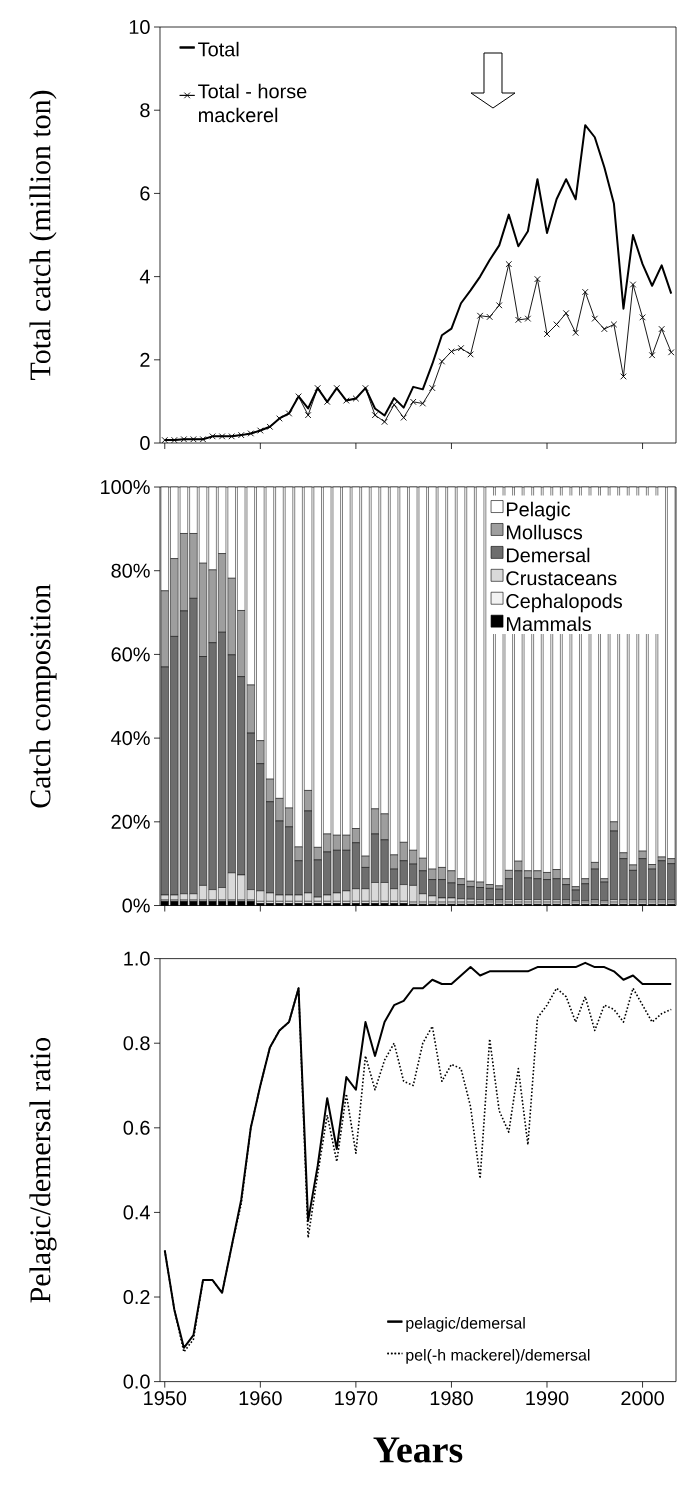  What do you see at coordinates (547, 1398) in the screenshot?
I see `x-tick-label: 1990` at bounding box center [547, 1398].